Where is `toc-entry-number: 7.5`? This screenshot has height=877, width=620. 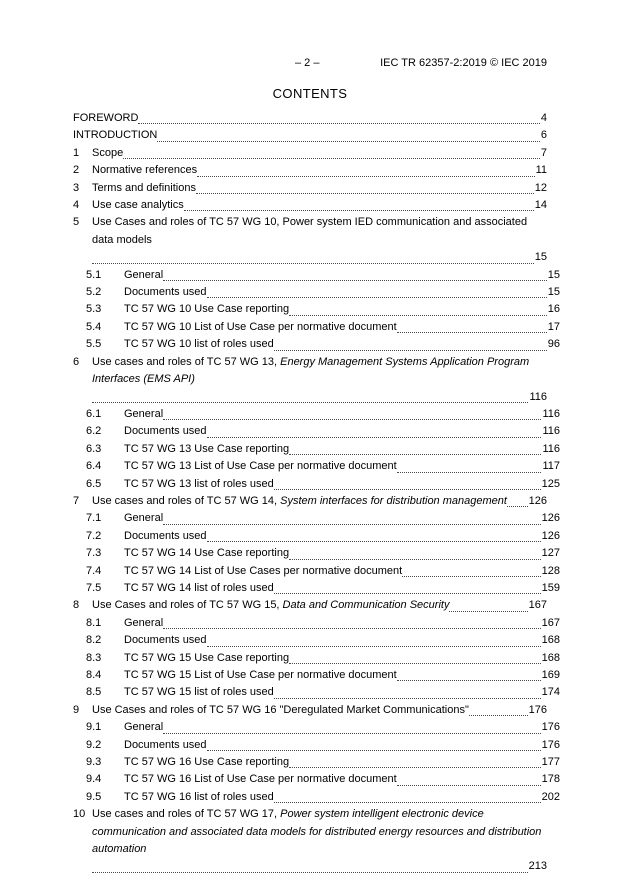 toc-entry-number: 7.5 is located at coordinates (94, 587).